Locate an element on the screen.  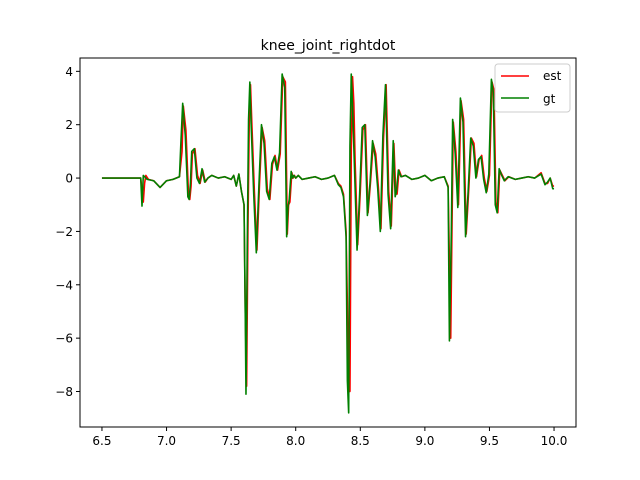
x-axis: 6.5 7.0 7.5 8.0 8.5 9.0 9.5 10.0 is located at coordinates (329, 437).